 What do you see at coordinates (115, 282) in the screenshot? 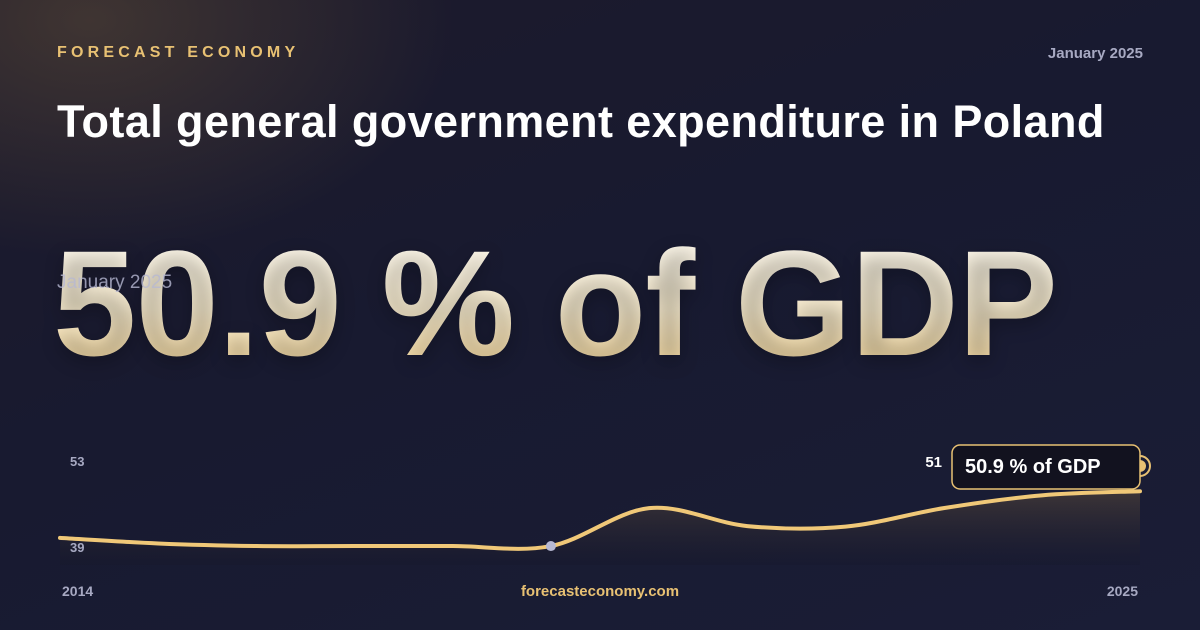
I see `value-date: January 2025` at bounding box center [115, 282].